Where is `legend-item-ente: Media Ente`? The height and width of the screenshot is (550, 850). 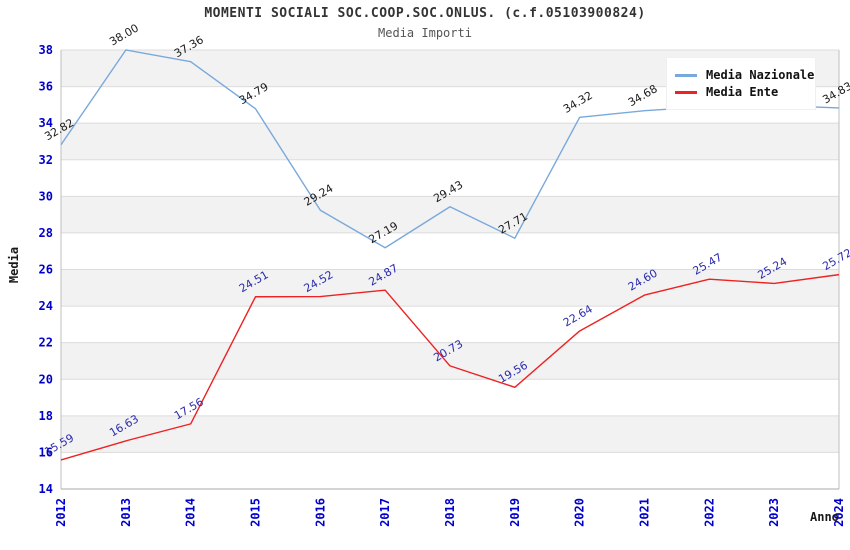
legend-item-ente: Media Ente is located at coordinates (740, 92).